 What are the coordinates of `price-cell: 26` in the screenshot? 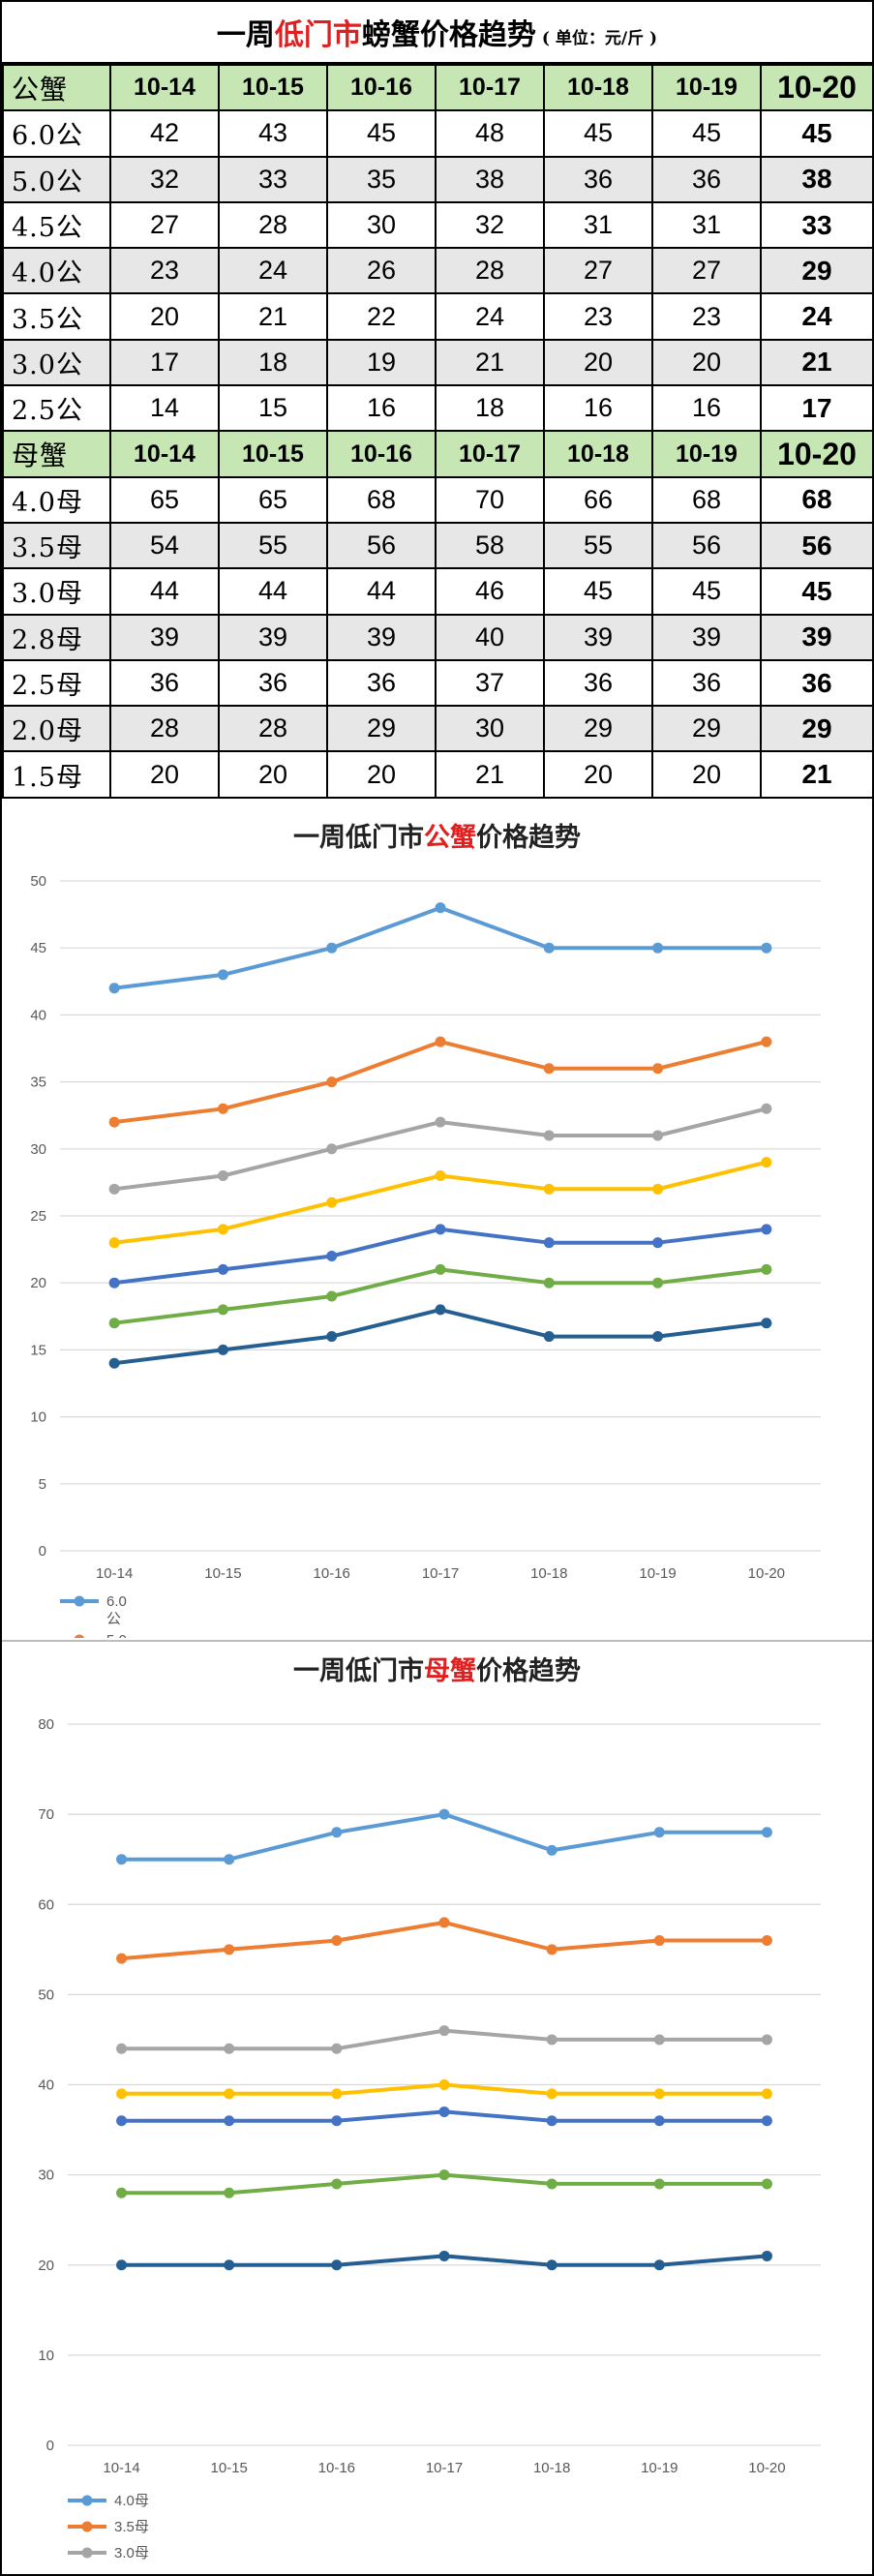 It's located at (381, 271).